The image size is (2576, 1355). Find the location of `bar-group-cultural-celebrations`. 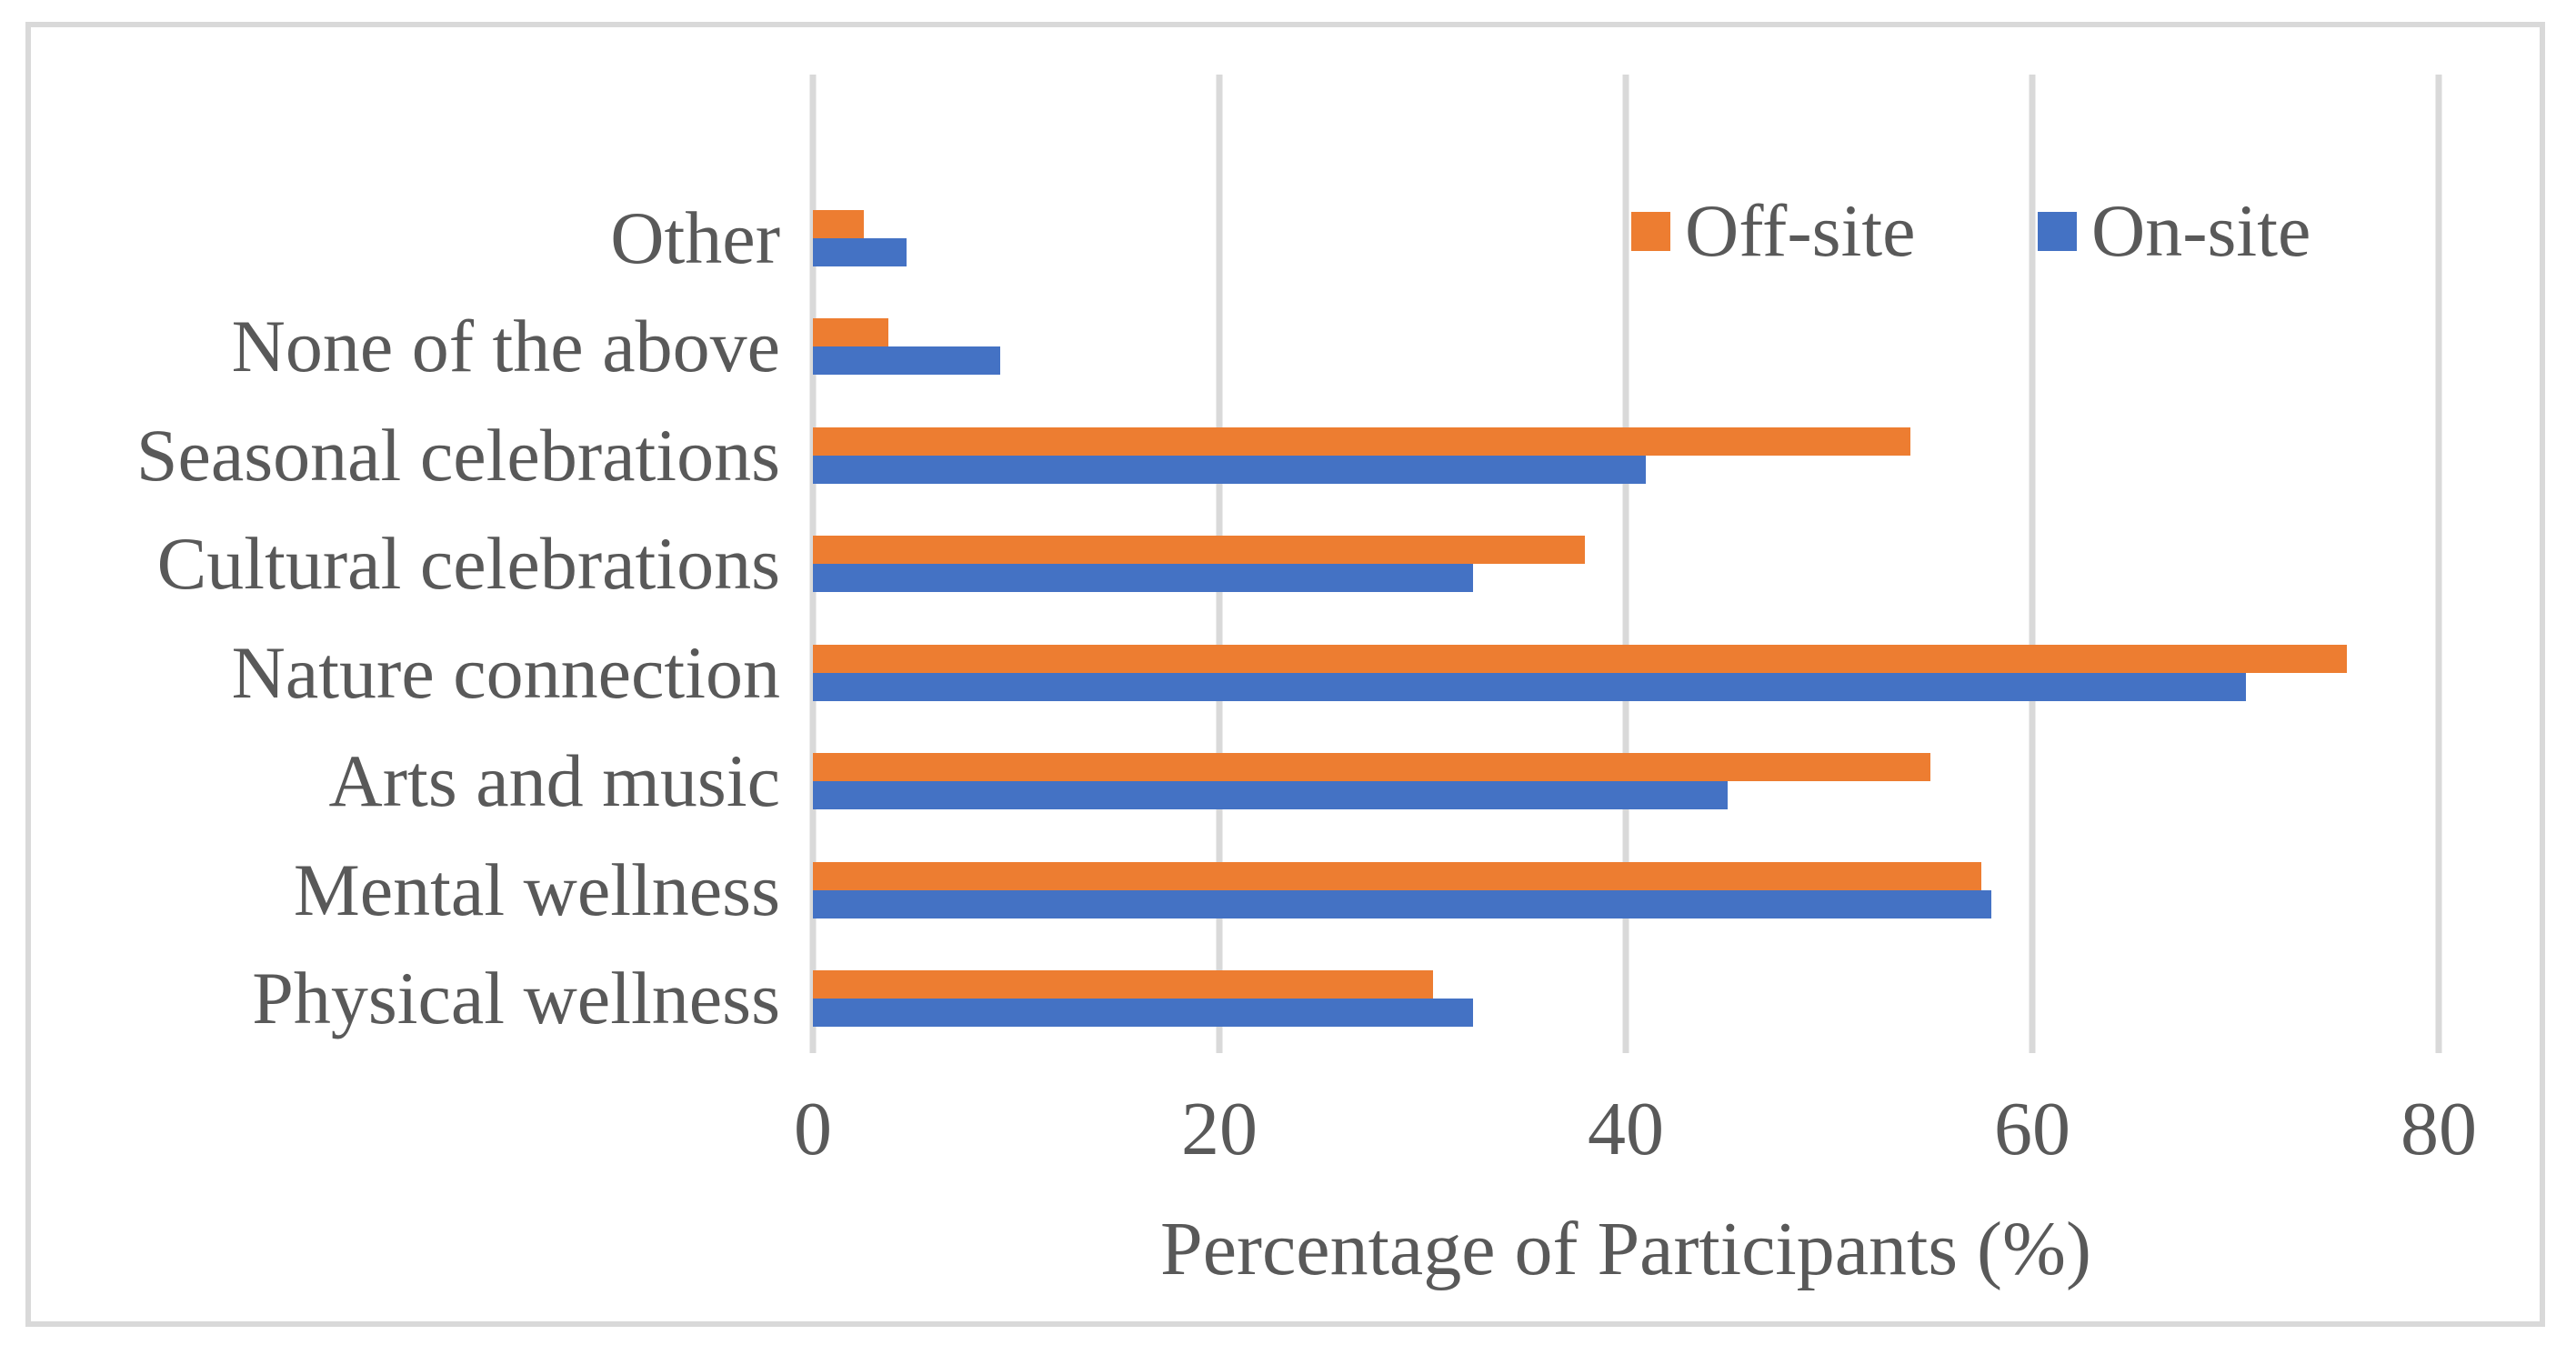

bar-group-cultural-celebrations is located at coordinates (1626, 564).